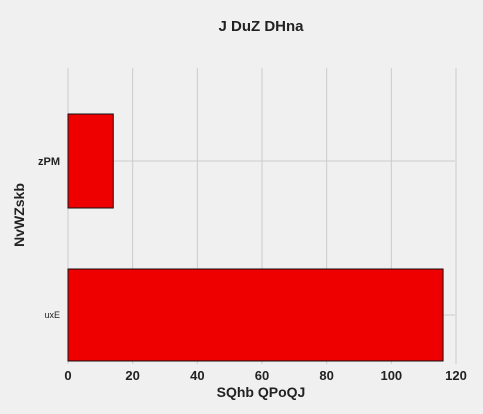 The height and width of the screenshot is (414, 483). I want to click on x-tick-label: 20, so click(132, 375).